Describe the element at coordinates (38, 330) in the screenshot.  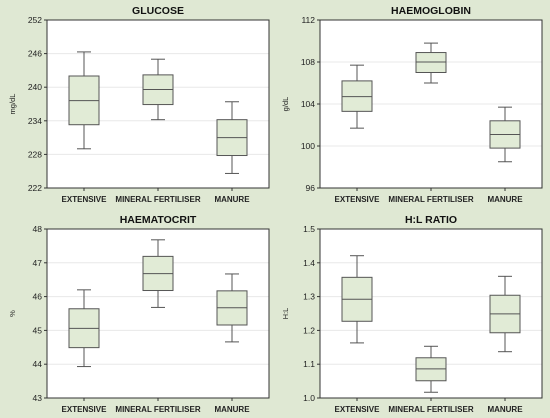
I see `y-tick-label: 45` at that location.